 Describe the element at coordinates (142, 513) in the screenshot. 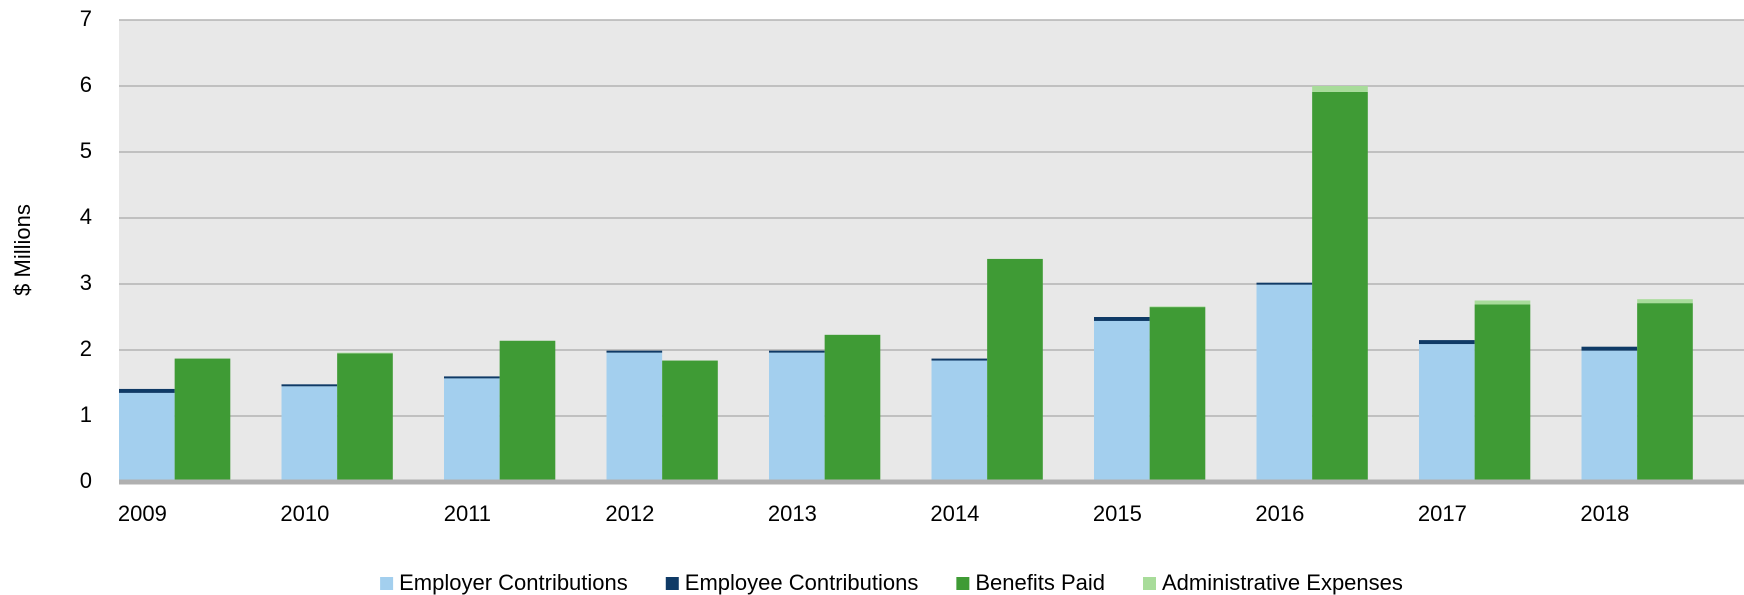

I see `x-tick-label: 2009` at that location.